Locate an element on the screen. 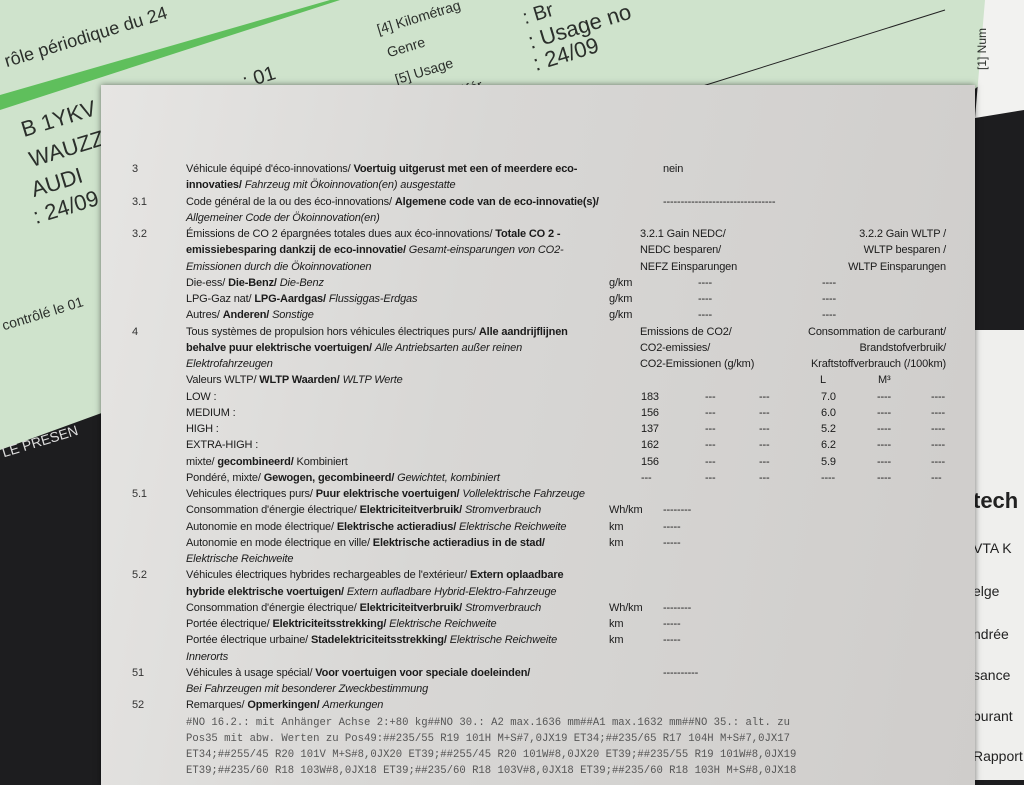  dutch-text: Die-Benz/ is located at coordinates (254, 282).